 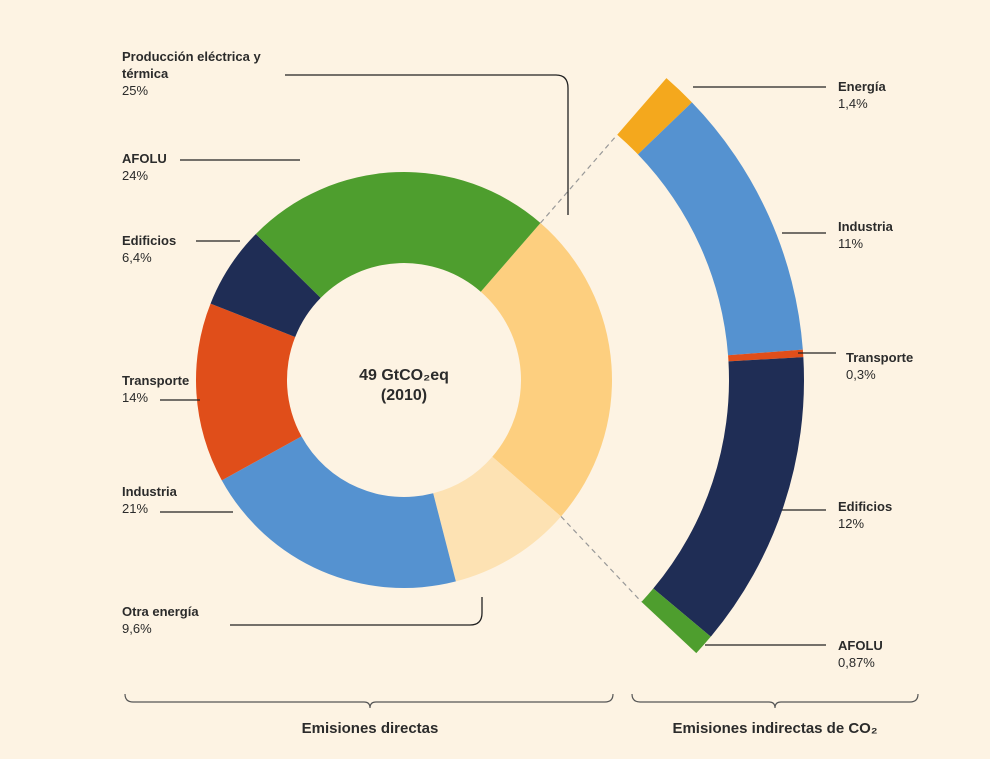 I want to click on group-label: Emisiones directas, so click(x=370, y=728).